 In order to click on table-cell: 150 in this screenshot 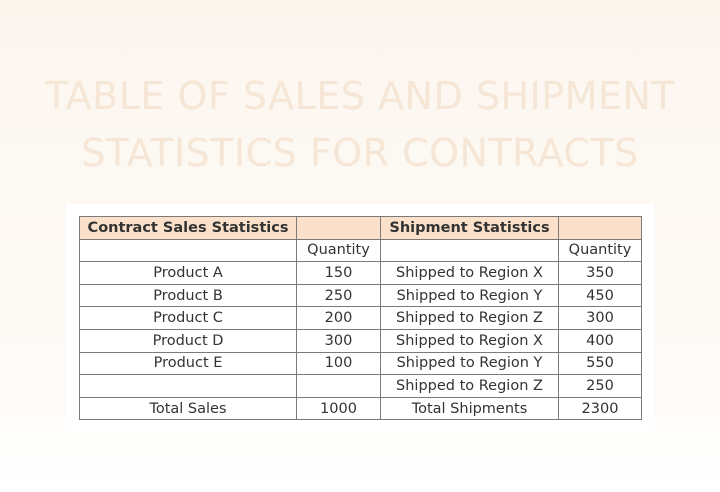, I will do `click(338, 273)`.